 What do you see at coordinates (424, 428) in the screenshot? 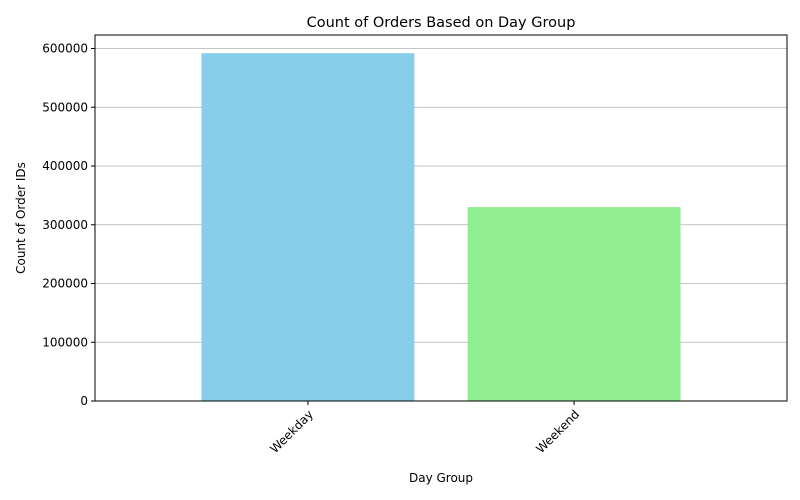
I see `x-axis-ticks: Weekday Weekend` at bounding box center [424, 428].